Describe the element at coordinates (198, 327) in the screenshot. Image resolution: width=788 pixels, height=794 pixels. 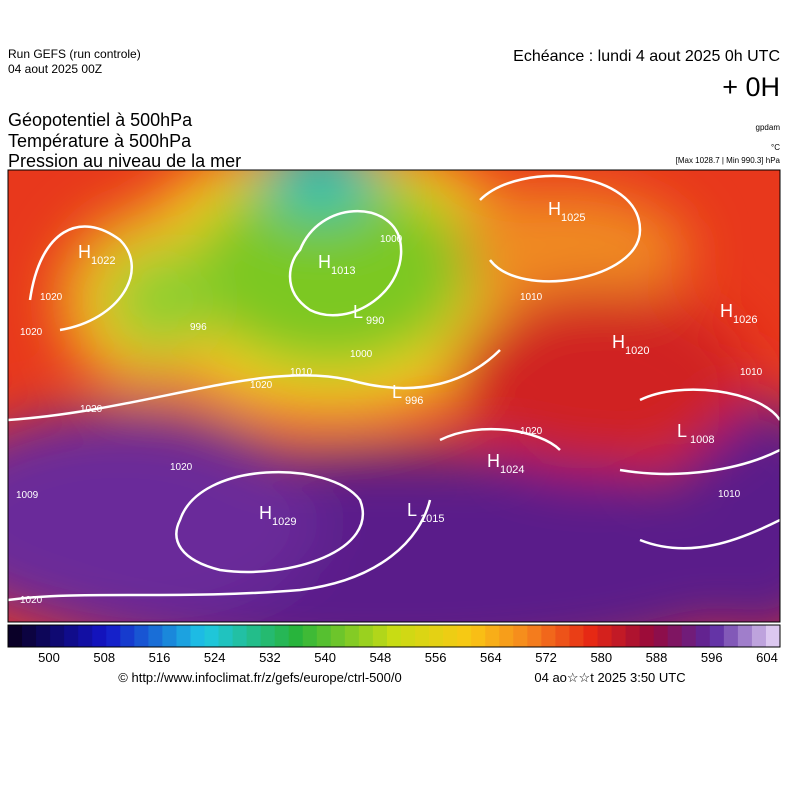
I see `contour-label: 996` at that location.